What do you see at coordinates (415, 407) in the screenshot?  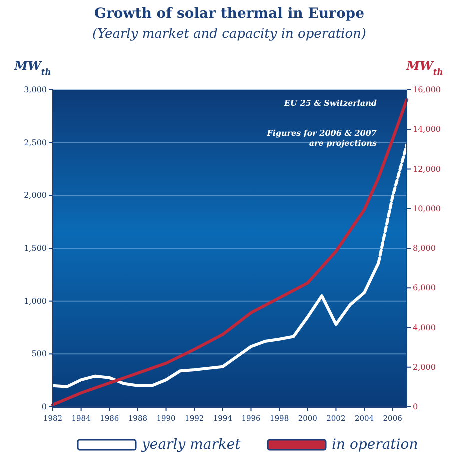 I see `y2-tick-label: 0` at bounding box center [415, 407].